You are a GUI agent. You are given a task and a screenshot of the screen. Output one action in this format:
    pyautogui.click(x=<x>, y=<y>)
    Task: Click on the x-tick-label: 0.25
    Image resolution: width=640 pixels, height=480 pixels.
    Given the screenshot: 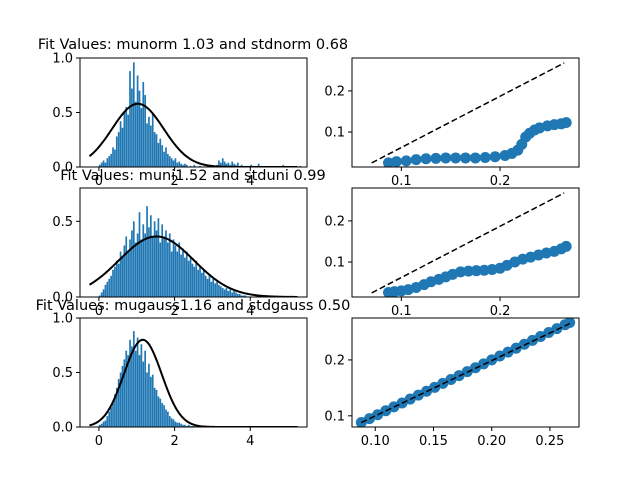 What is the action you would take?
    pyautogui.click(x=549, y=441)
    